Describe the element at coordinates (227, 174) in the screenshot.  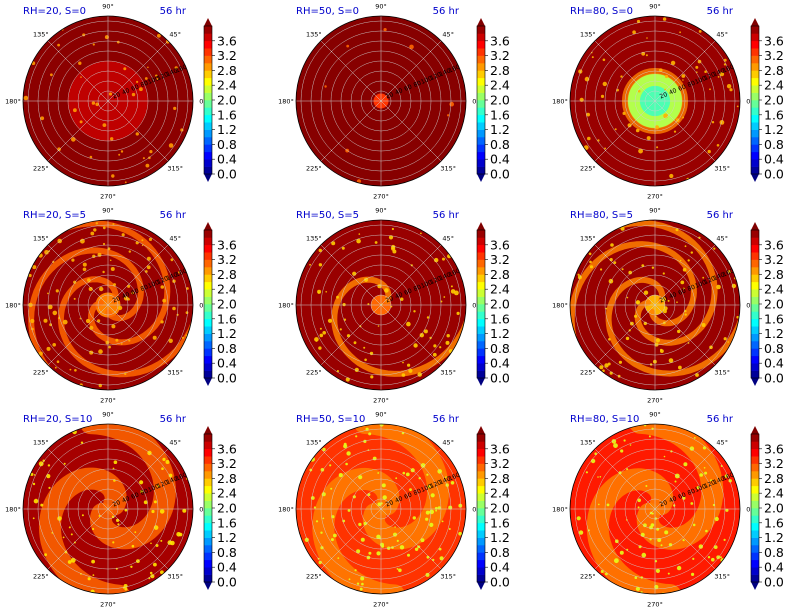
I see `colorbar-tick-label: 0.0` at that location.